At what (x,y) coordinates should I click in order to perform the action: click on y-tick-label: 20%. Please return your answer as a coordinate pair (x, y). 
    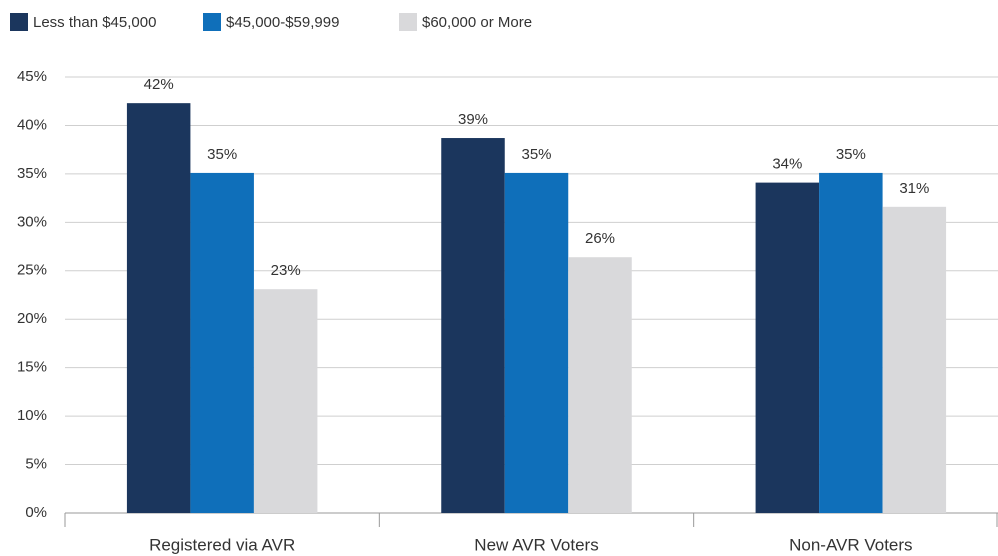
    Looking at the image, I should click on (32, 318).